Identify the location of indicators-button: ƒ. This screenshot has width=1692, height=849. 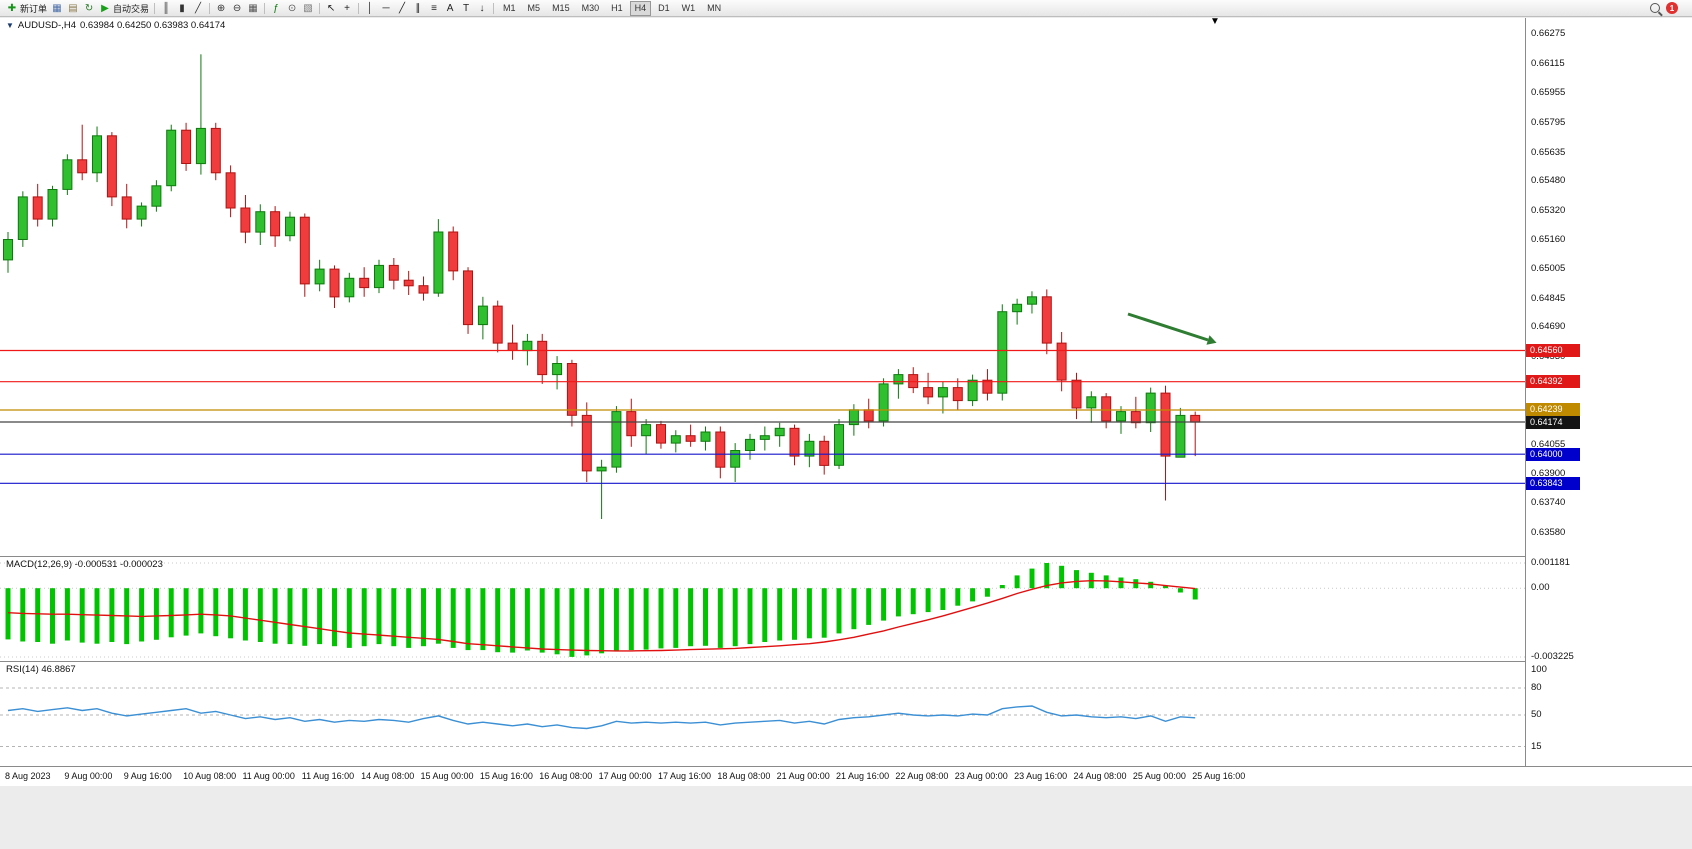
(276, 8).